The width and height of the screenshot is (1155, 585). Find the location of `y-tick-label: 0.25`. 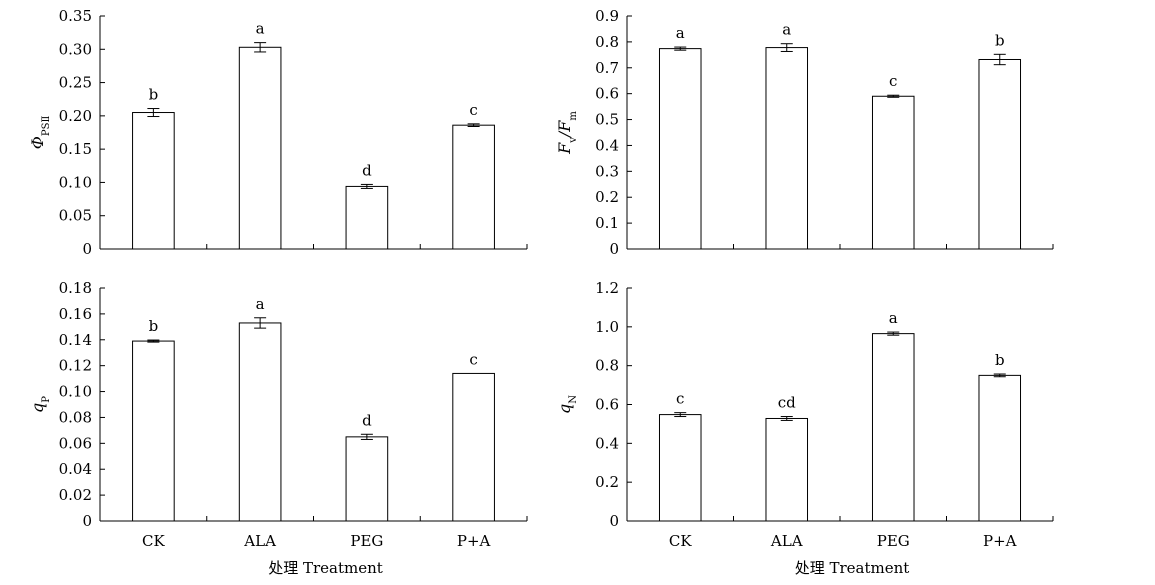

y-tick-label: 0.25 is located at coordinates (75, 83).